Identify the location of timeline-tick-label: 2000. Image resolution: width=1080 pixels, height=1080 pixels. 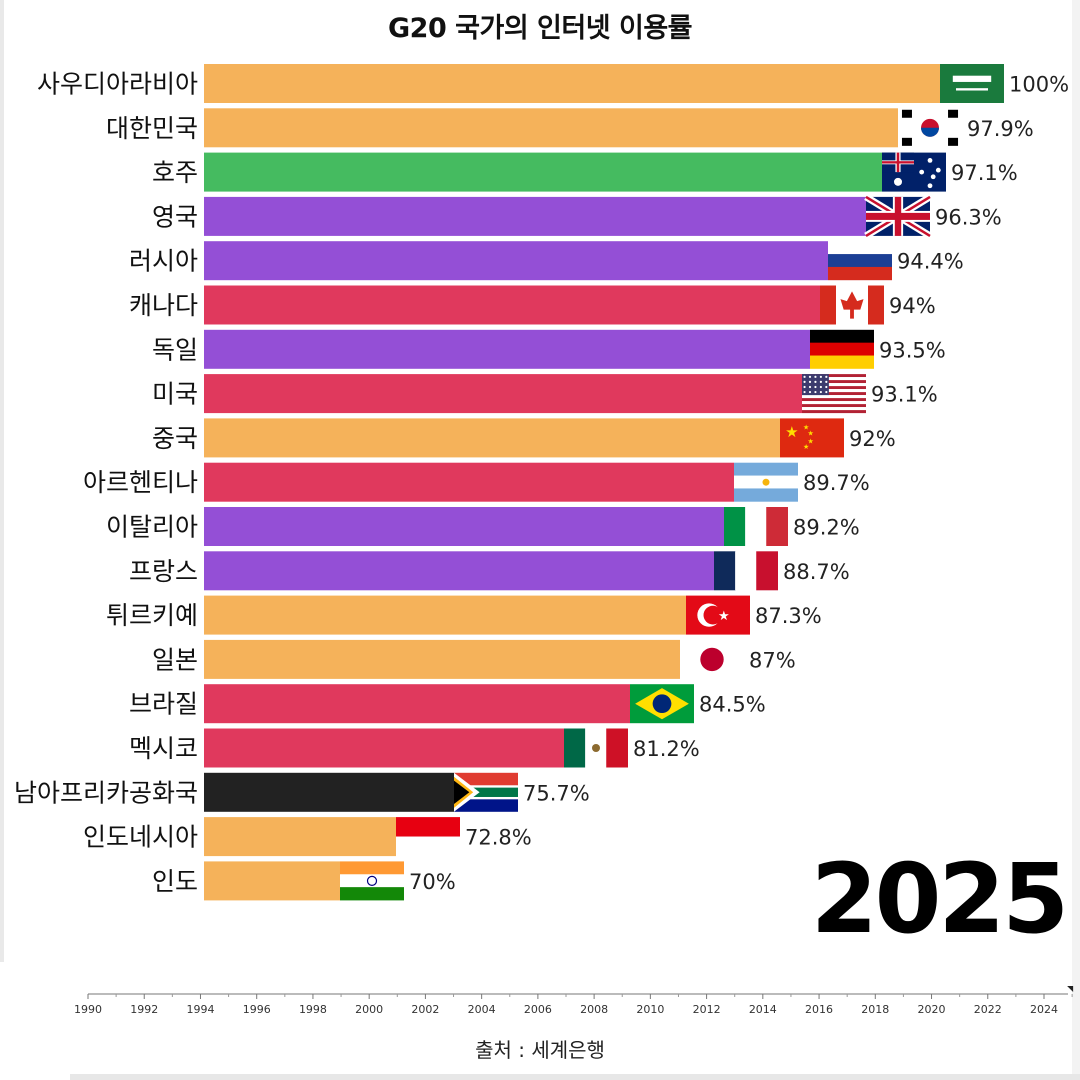
(369, 1009).